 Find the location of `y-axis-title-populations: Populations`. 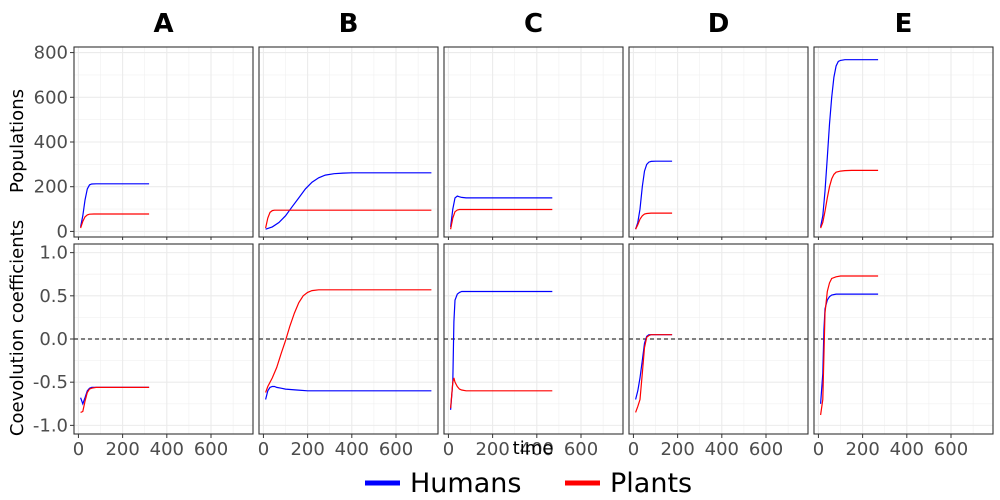

y-axis-title-populations: Populations is located at coordinates (17, 141).